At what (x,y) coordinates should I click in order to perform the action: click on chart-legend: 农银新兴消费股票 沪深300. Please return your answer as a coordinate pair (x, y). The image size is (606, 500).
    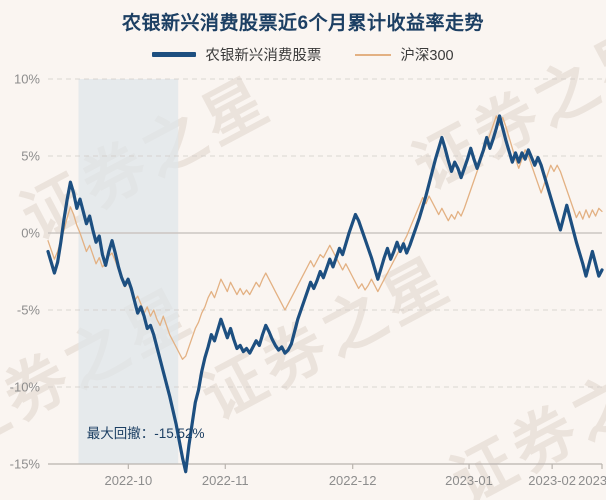
    Looking at the image, I should click on (303, 54).